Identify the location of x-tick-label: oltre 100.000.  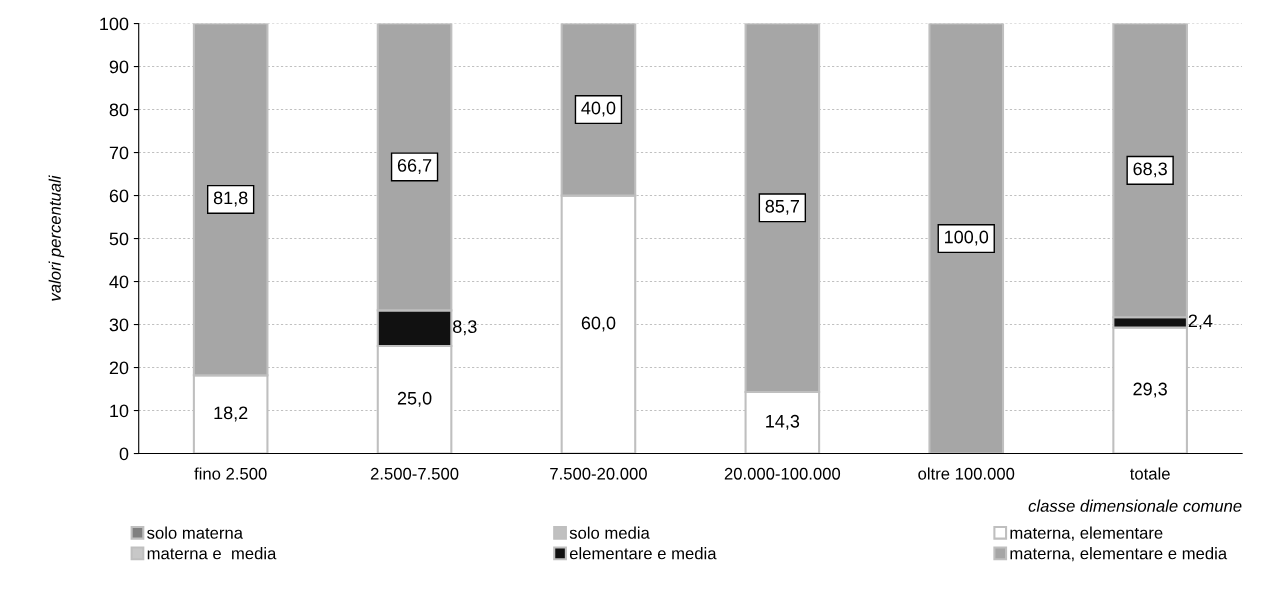
(966, 473).